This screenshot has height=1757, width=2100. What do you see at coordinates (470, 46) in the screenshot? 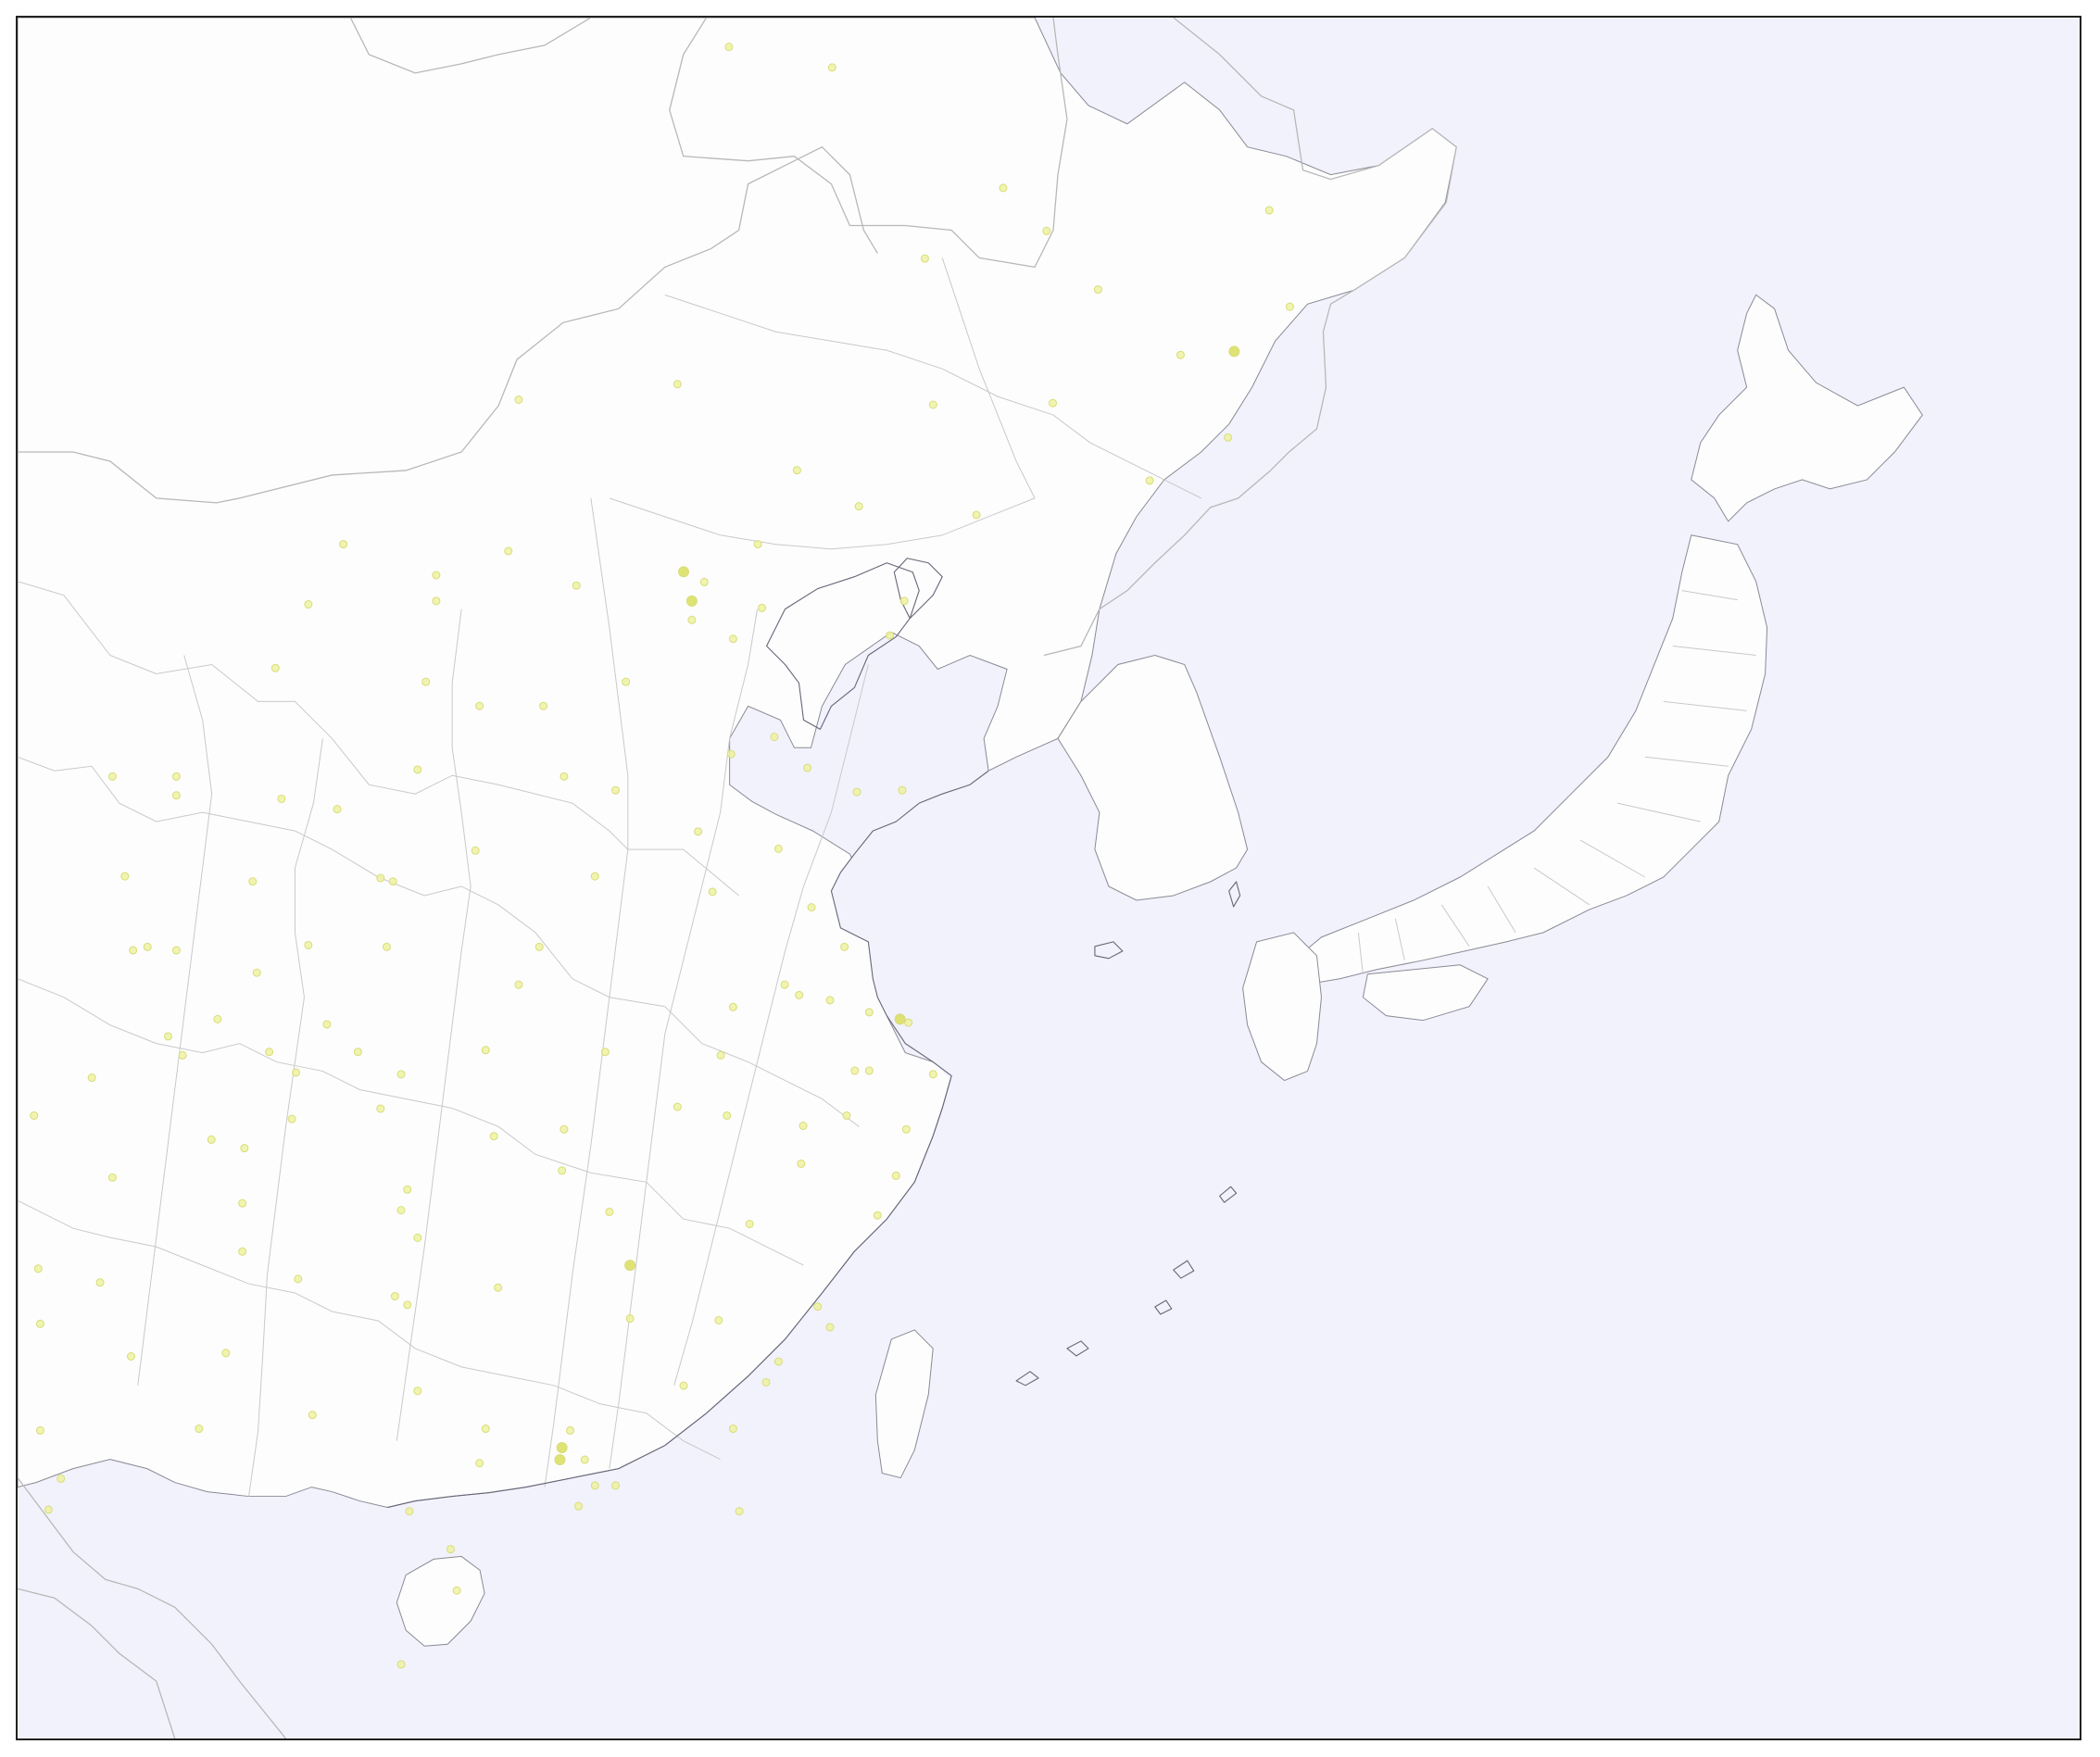
I see `border-mongolia-north` at bounding box center [470, 46].